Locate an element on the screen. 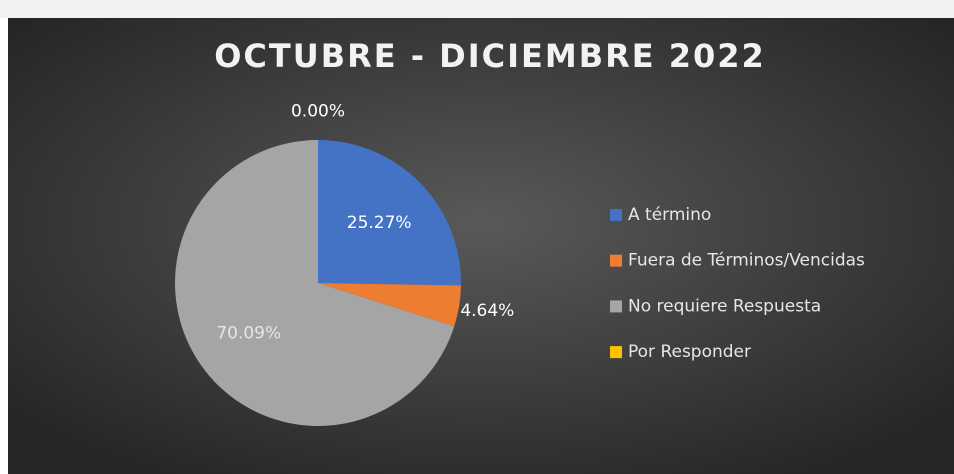  data-label: 0.00% is located at coordinates (318, 111).